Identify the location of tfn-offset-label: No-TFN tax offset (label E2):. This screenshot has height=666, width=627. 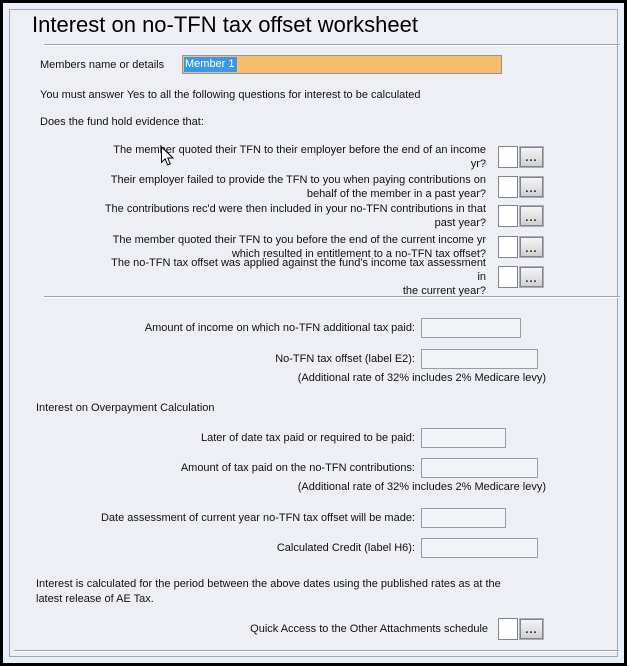
(345, 359).